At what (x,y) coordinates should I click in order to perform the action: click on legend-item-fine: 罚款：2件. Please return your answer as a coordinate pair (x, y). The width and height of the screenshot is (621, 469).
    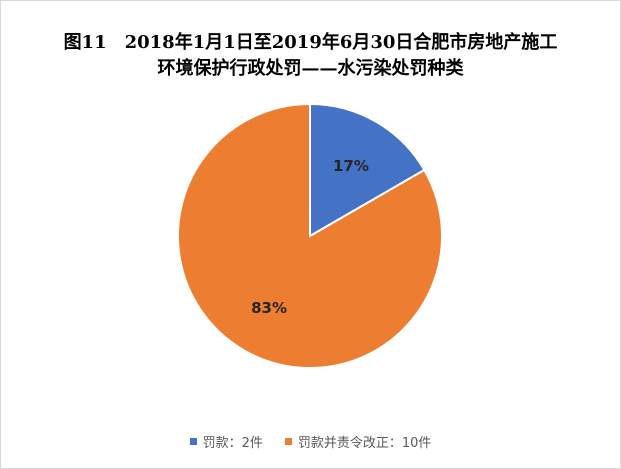
    Looking at the image, I should click on (226, 441).